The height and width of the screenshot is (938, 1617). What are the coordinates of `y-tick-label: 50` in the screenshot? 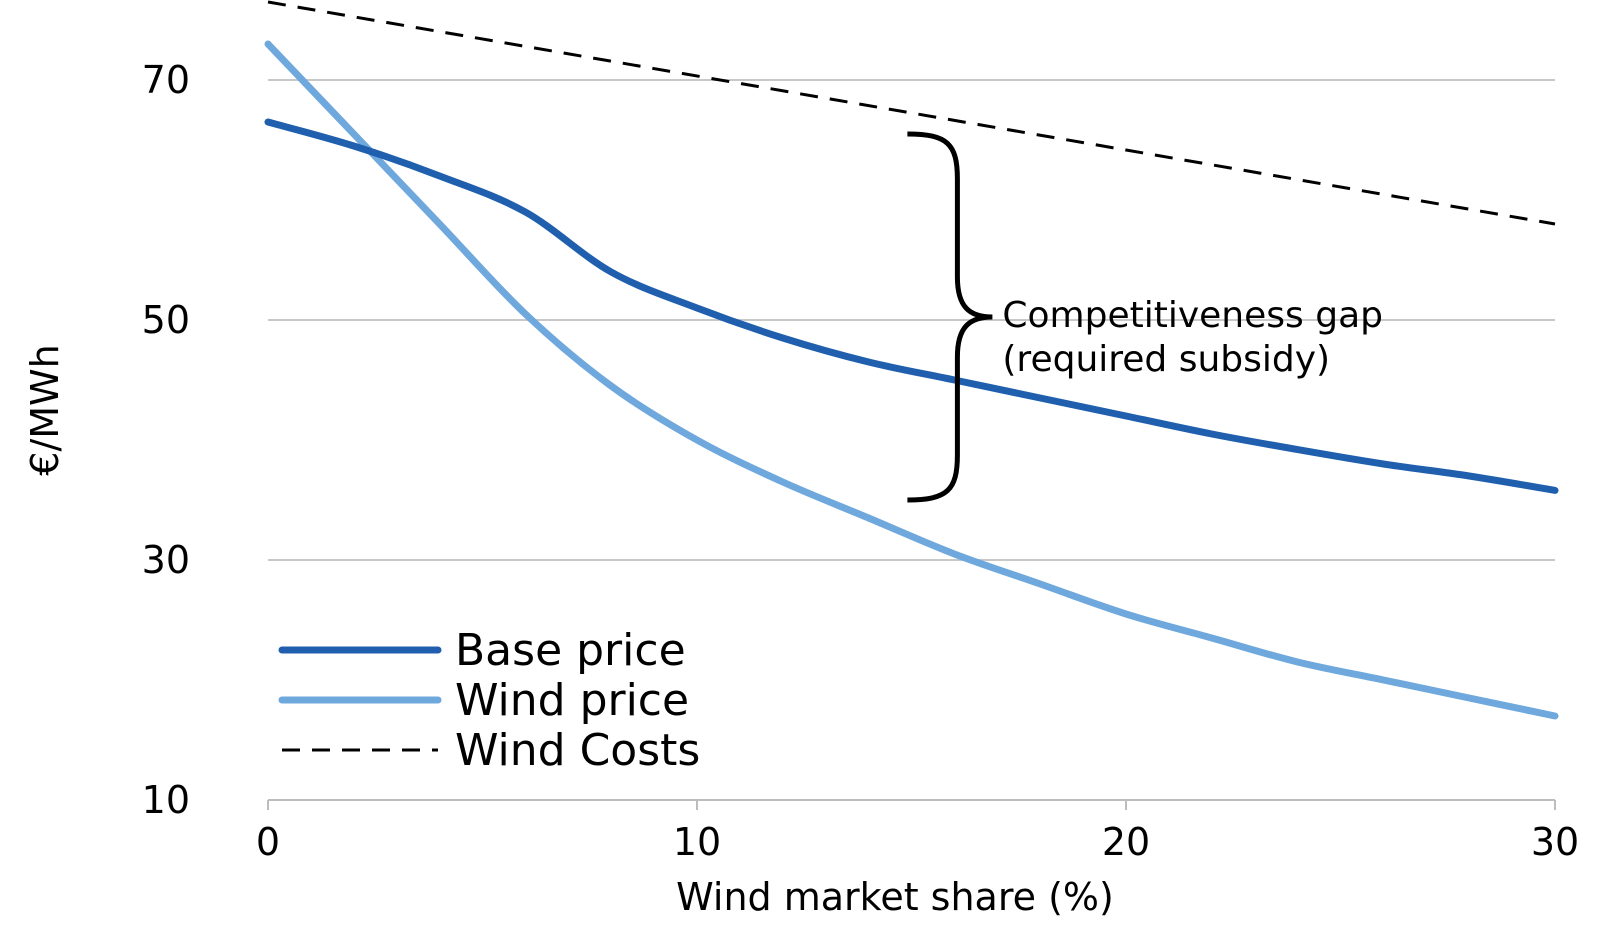 It's located at (166, 320).